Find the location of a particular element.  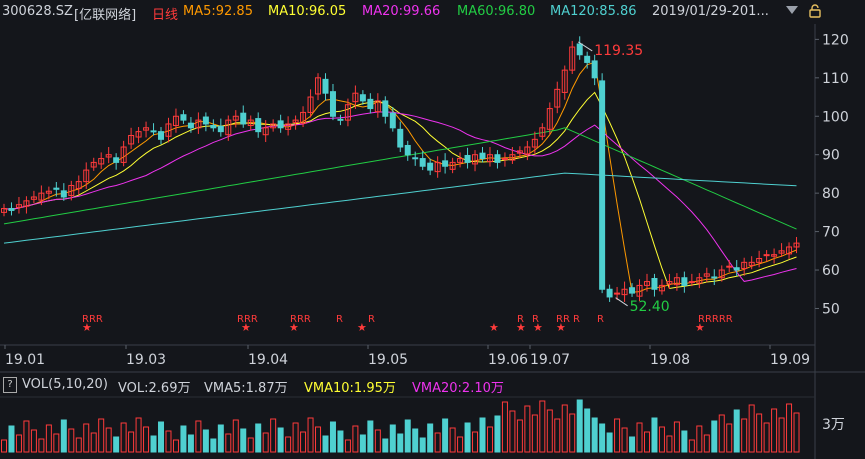

r-marker: RRR is located at coordinates (300, 319).